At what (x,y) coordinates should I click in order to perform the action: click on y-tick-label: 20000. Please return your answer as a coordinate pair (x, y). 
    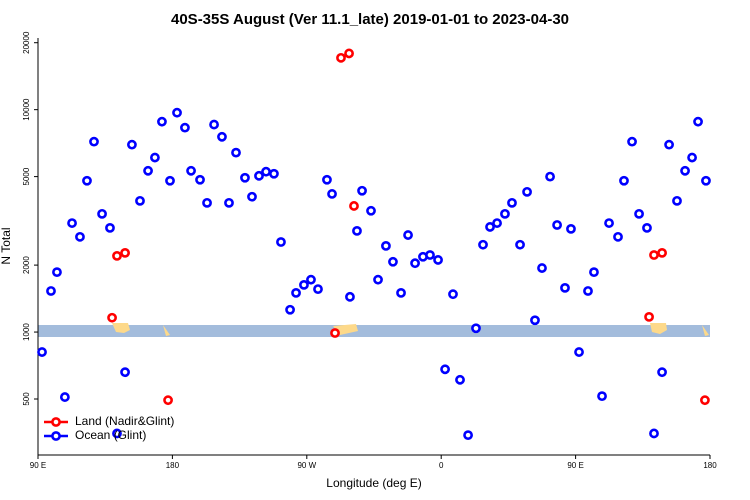
    Looking at the image, I should click on (26, 42).